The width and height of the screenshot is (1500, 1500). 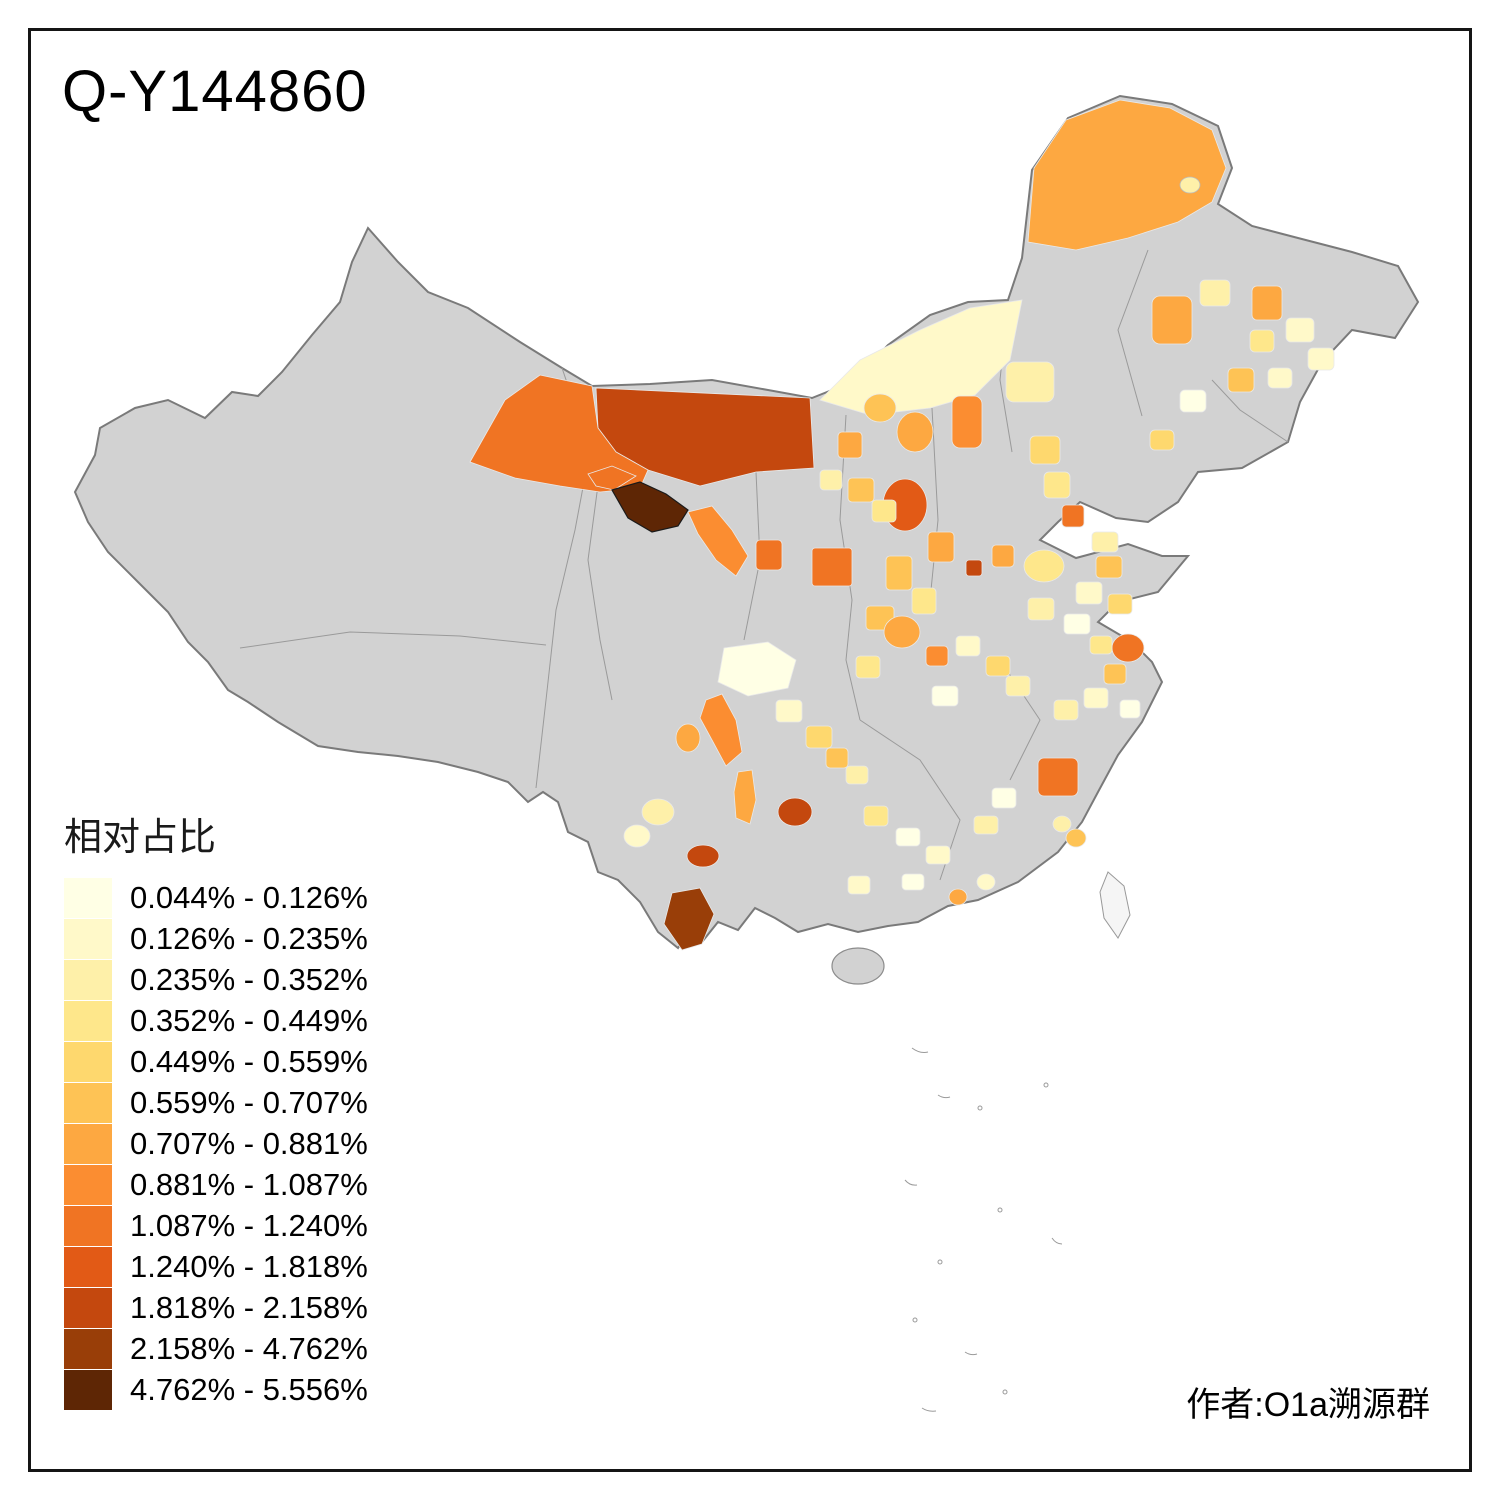 I want to click on legend-item: 0.235% - 0.352%, so click(x=244, y=979).